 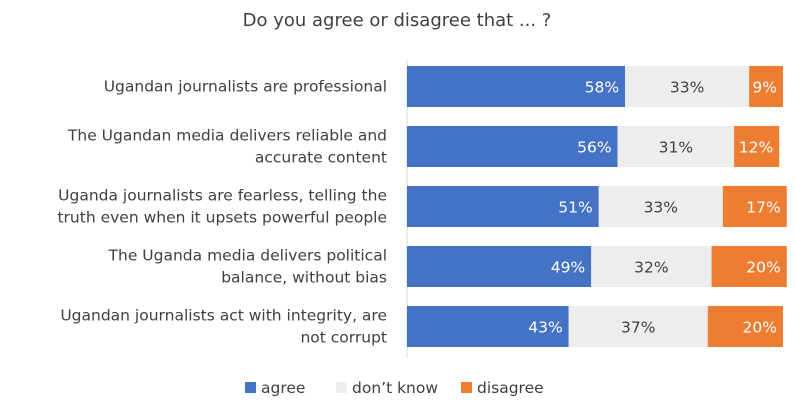 What do you see at coordinates (397, 20) in the screenshot?
I see `chart-title: Do you agree or disagree that ... ?` at bounding box center [397, 20].